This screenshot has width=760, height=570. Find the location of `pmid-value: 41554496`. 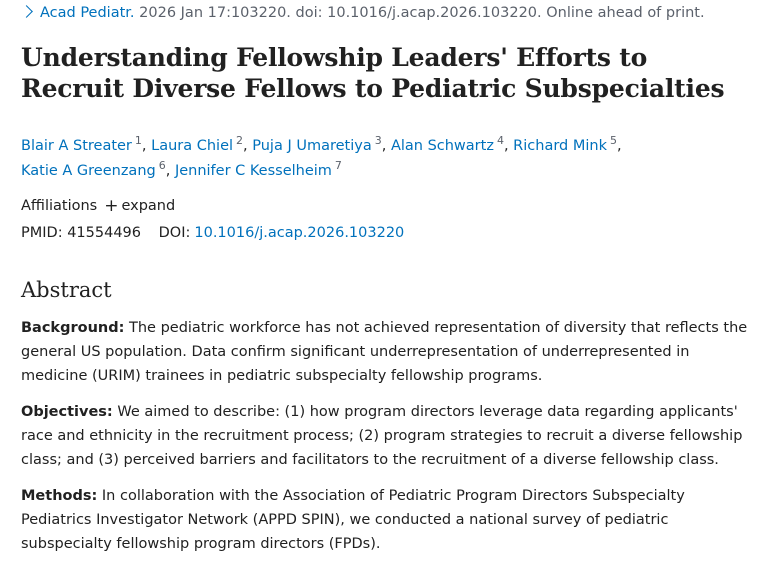

pmid-value: 41554496 is located at coordinates (104, 233).